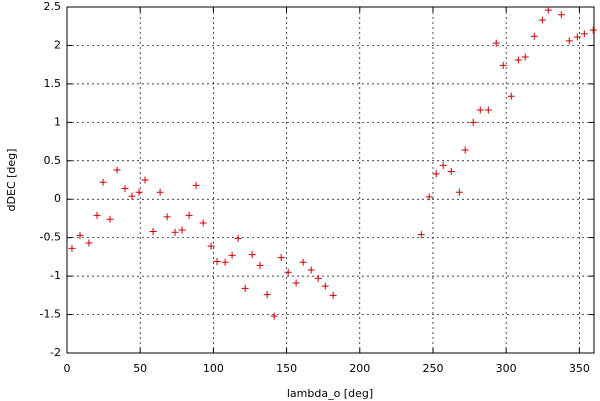 The image size is (600, 401). Describe the element at coordinates (213, 368) in the screenshot. I see `x-tick-label: 100` at that location.